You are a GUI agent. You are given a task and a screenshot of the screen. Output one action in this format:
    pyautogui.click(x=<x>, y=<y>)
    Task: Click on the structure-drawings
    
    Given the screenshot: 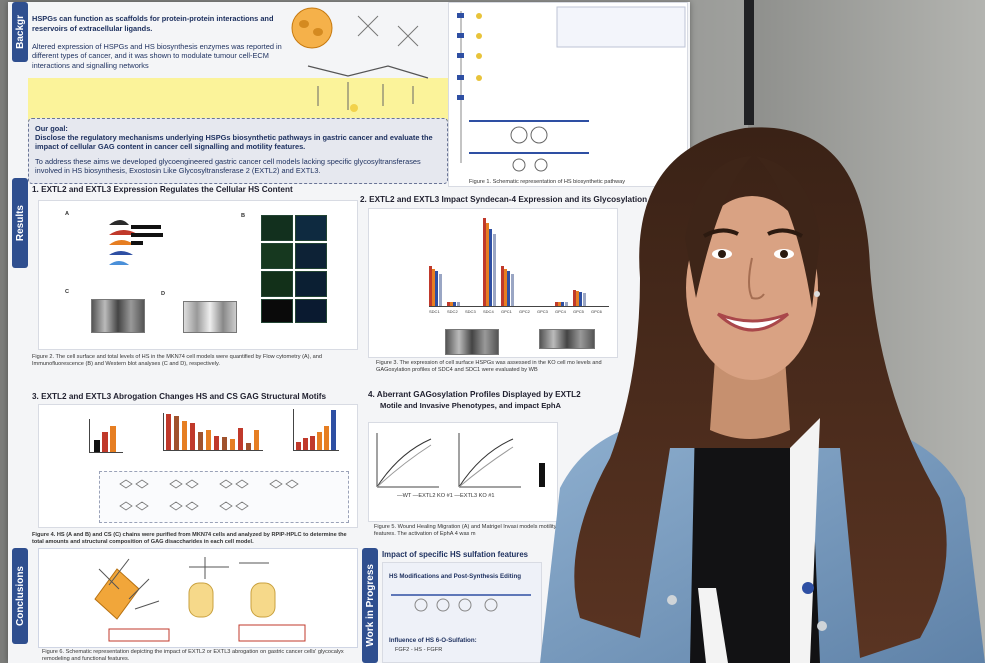 What is the action you would take?
    pyautogui.click(x=209, y=495)
    